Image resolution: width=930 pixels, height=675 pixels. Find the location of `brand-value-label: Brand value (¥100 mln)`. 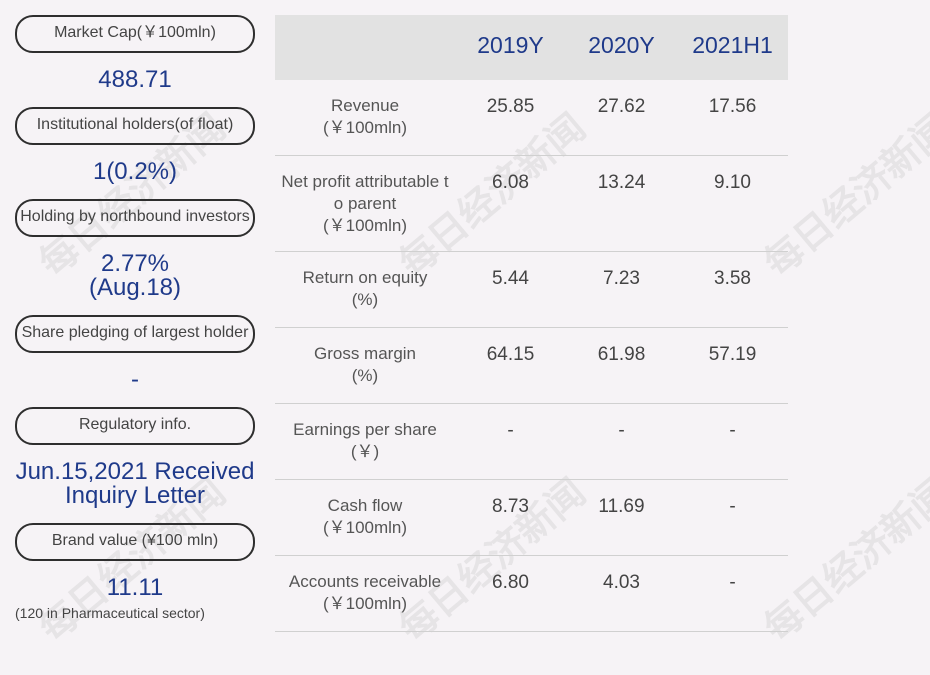

brand-value-label: Brand value (¥100 mln) is located at coordinates (135, 542).